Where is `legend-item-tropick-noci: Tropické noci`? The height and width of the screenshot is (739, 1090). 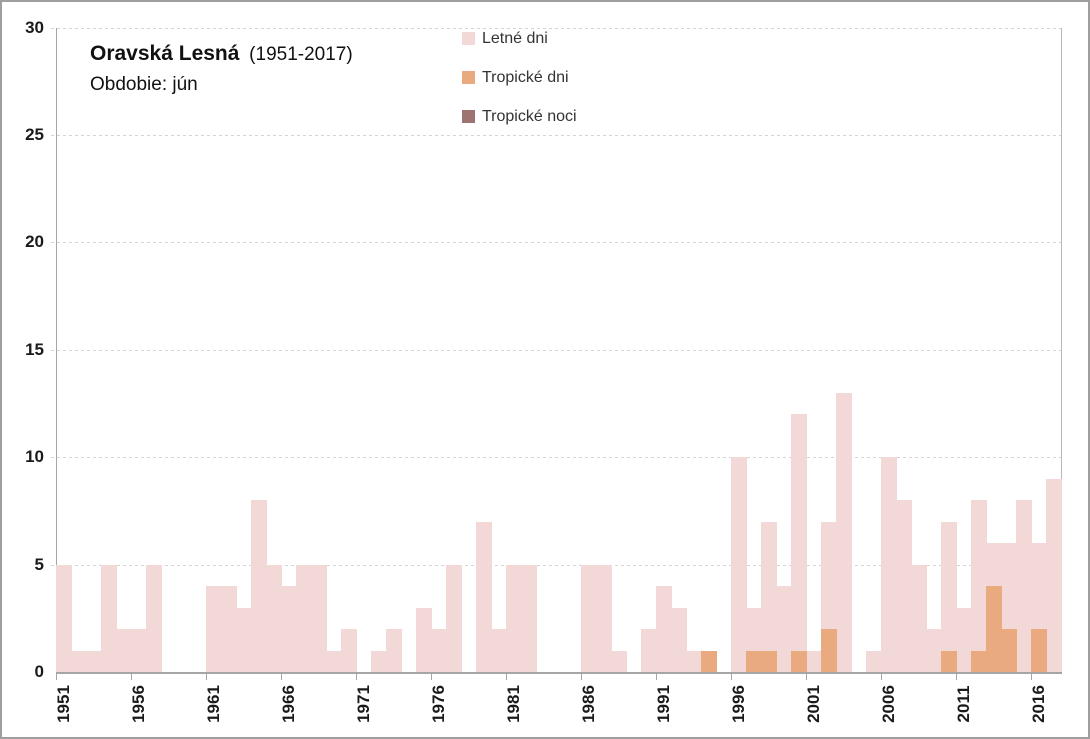
legend-item-tropick-noci: Tropické noci is located at coordinates (519, 116).